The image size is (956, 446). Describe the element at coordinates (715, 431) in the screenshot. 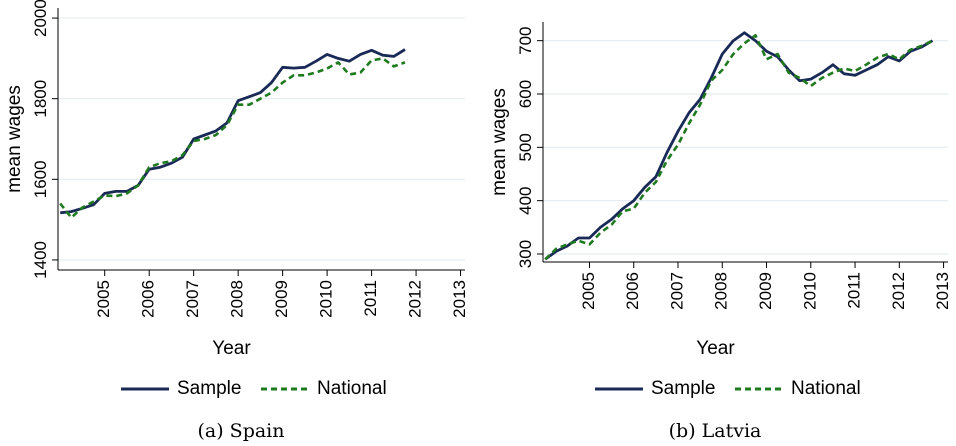

I see `caption: (b) Latvia` at that location.